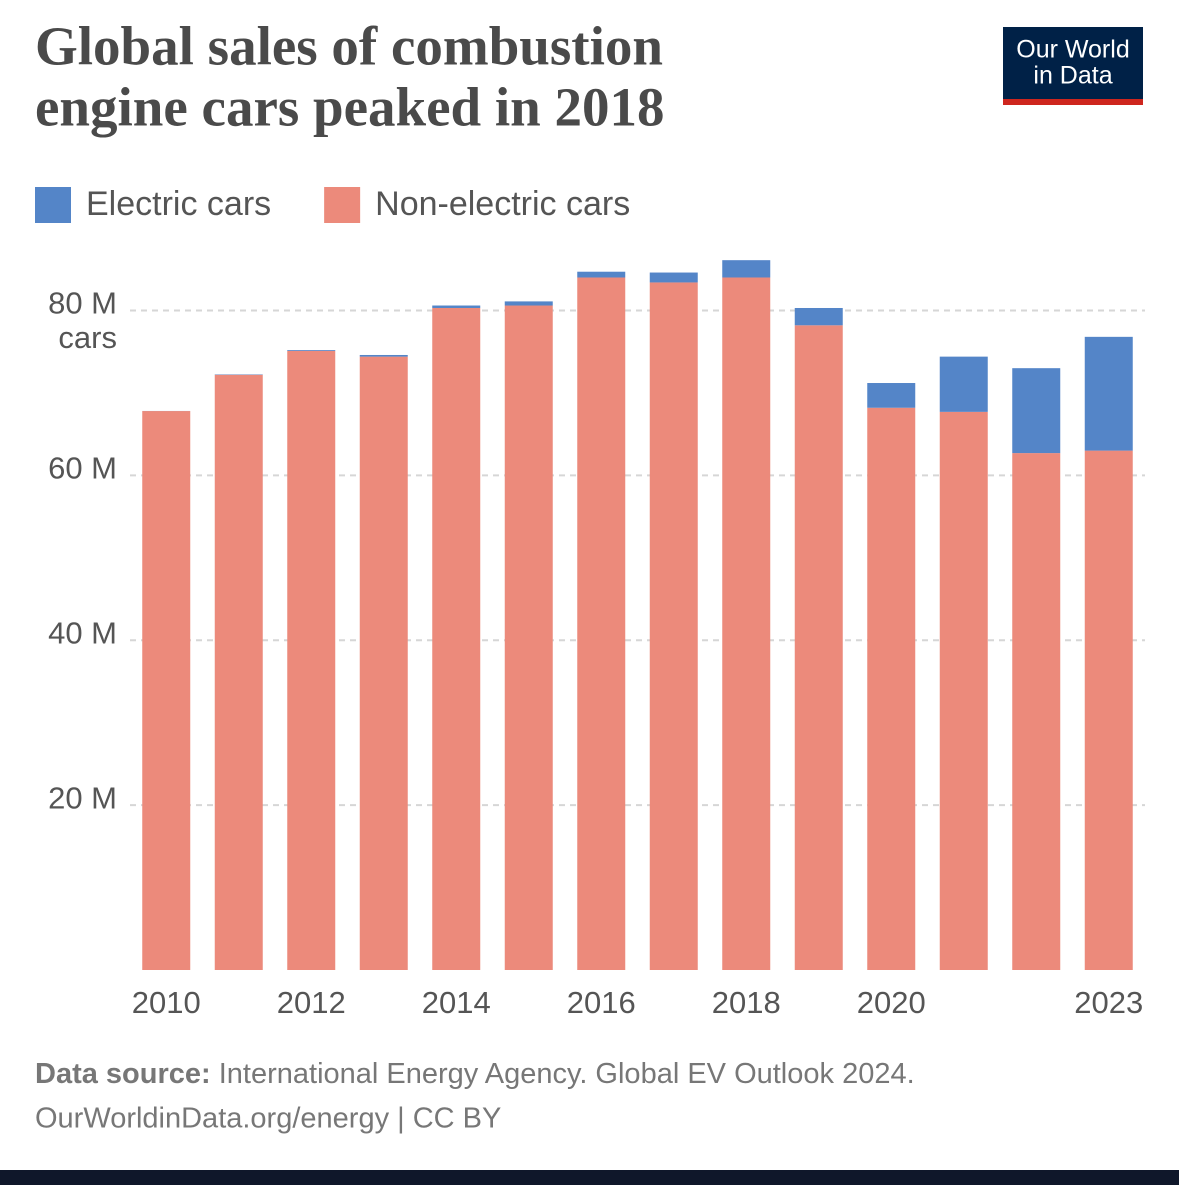 The width and height of the screenshot is (1179, 1185). I want to click on y-tick-label: 80 M, so click(82, 303).